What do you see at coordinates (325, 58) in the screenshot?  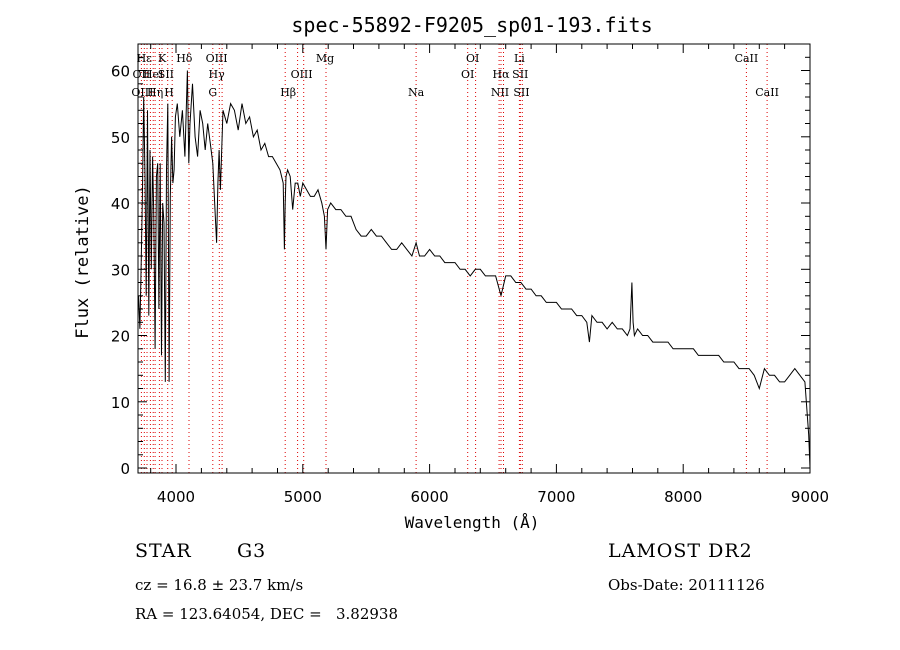 I see `line-marker-label: Mg` at bounding box center [325, 58].